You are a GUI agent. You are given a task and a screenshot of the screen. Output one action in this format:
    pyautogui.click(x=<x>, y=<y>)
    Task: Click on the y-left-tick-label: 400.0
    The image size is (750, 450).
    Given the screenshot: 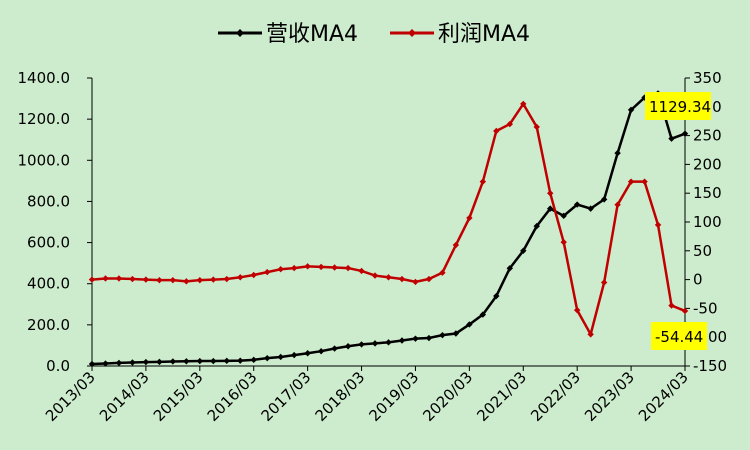 What is the action you would take?
    pyautogui.click(x=48, y=284)
    